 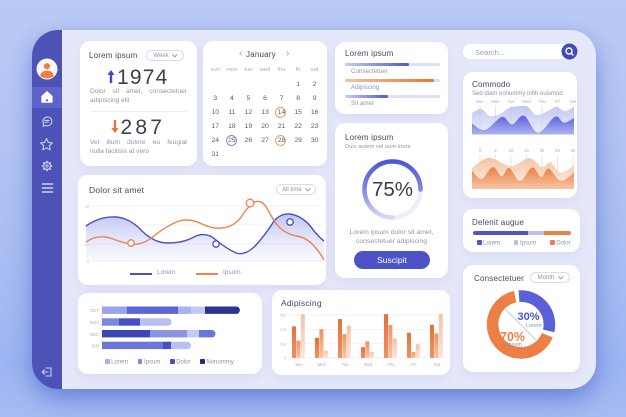 I want to click on svg-text: 20, so click(x=542, y=150).